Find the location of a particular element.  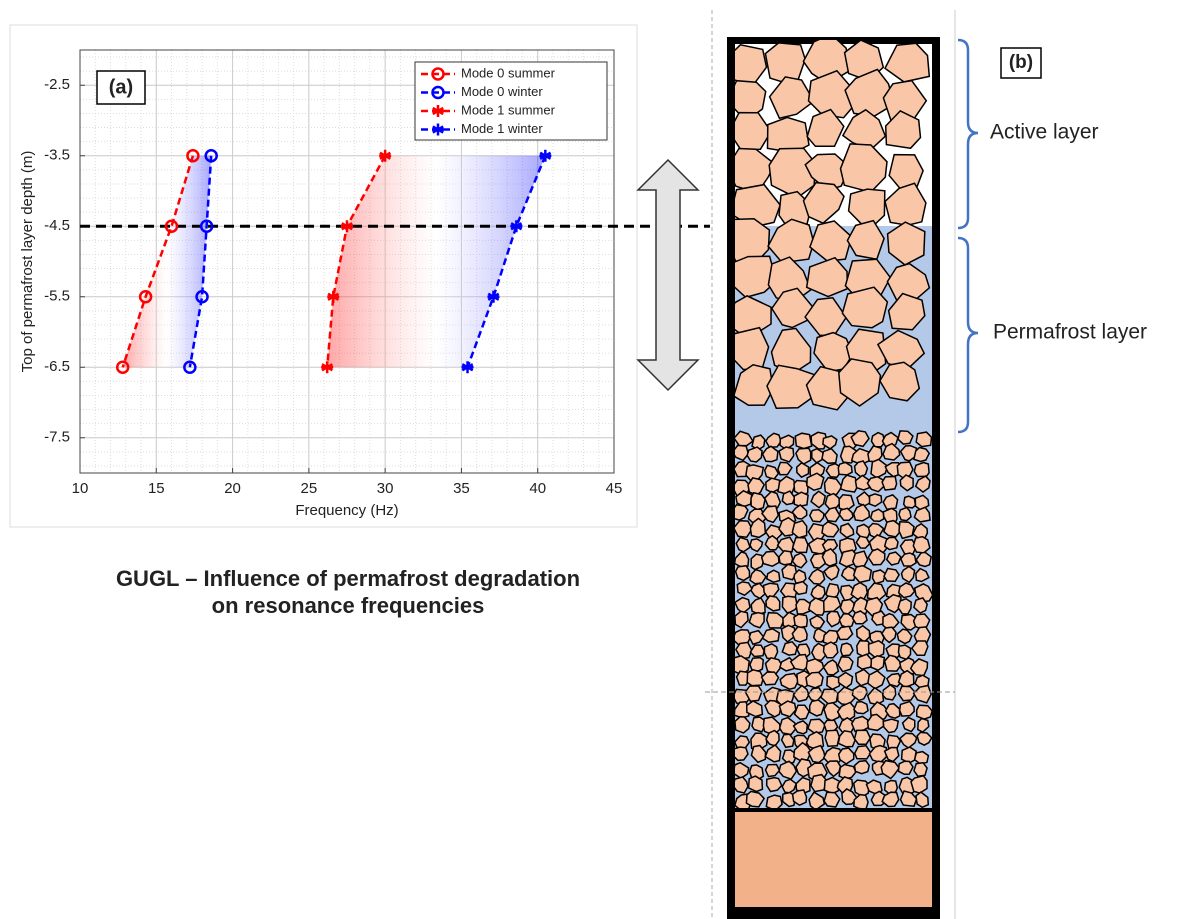

x-axis-label: Frequency (Hz) is located at coordinates (346, 510).